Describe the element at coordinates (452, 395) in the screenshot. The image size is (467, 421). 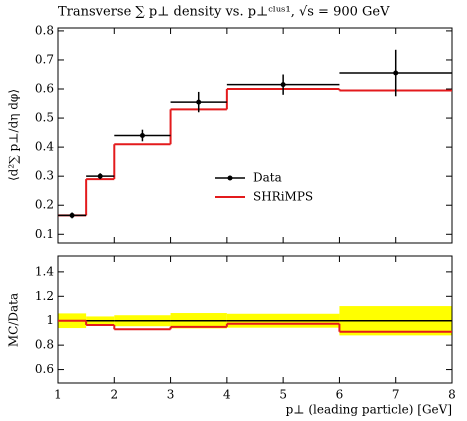
I see `x-tick-label: 8` at that location.